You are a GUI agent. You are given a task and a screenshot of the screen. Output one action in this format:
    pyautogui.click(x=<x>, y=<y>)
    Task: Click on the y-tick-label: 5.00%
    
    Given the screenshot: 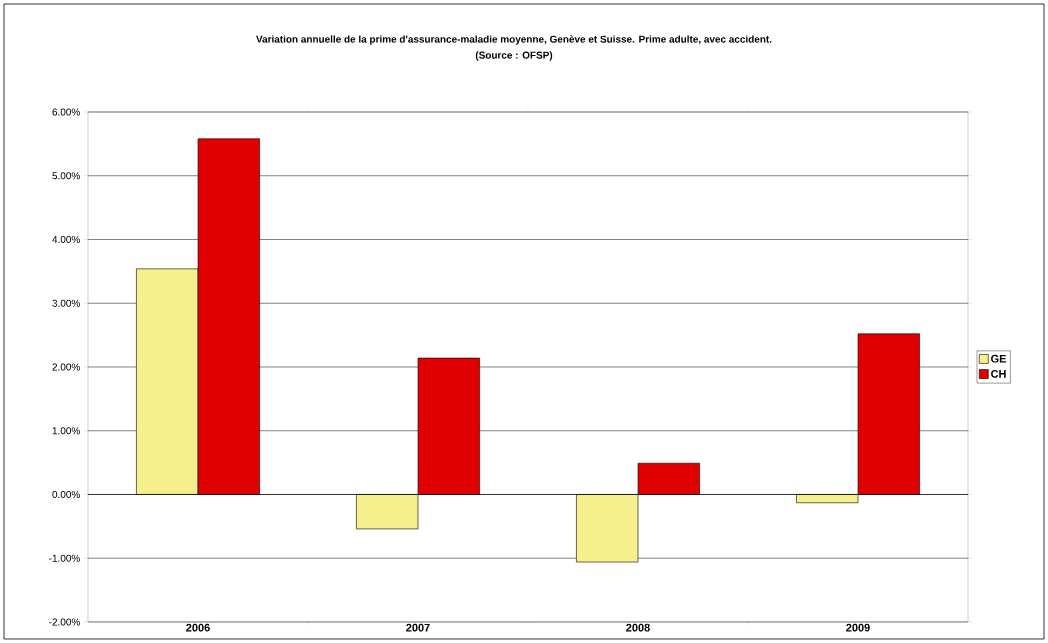 What is the action you would take?
    pyautogui.click(x=66, y=176)
    